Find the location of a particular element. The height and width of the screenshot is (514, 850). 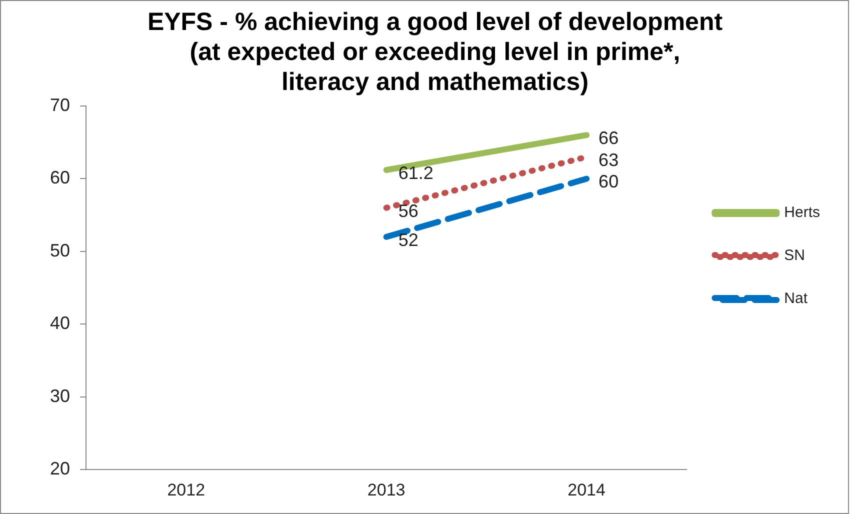

y-tick-label: 70 is located at coordinates (60, 104).